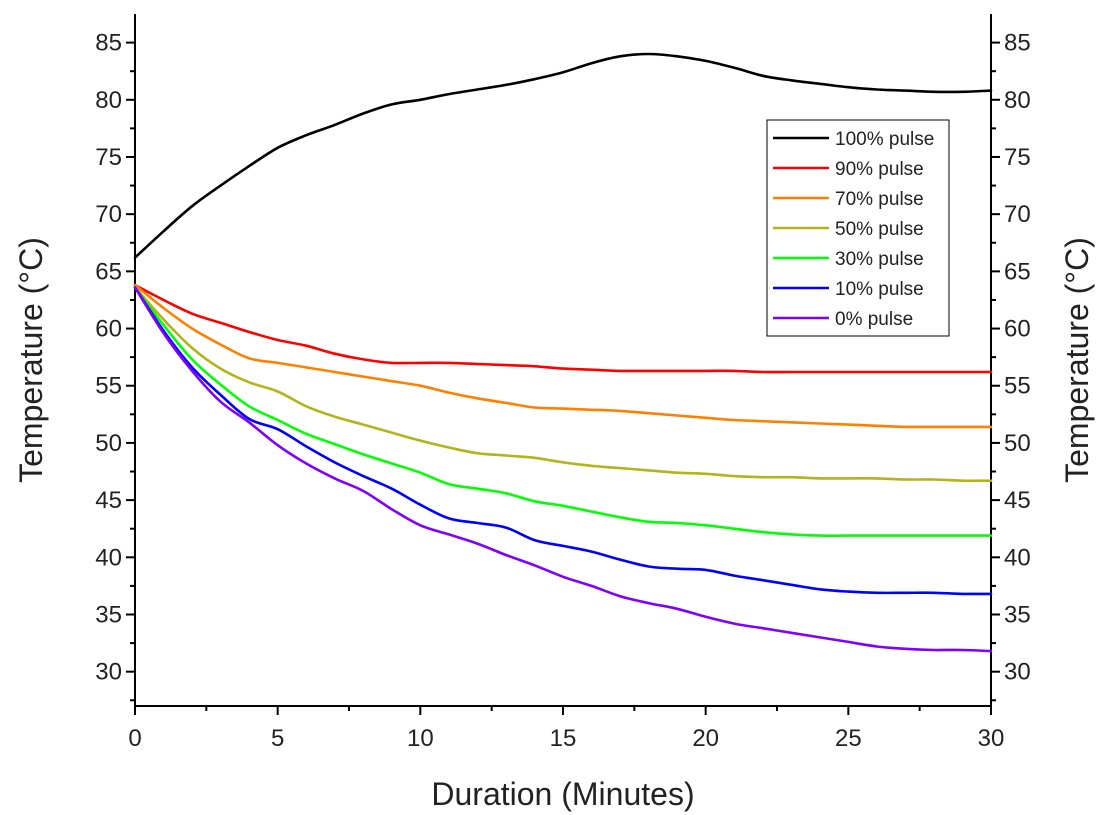 This screenshot has width=1098, height=815. What do you see at coordinates (884, 139) in the screenshot?
I see `legend-label: 100% pulse` at bounding box center [884, 139].